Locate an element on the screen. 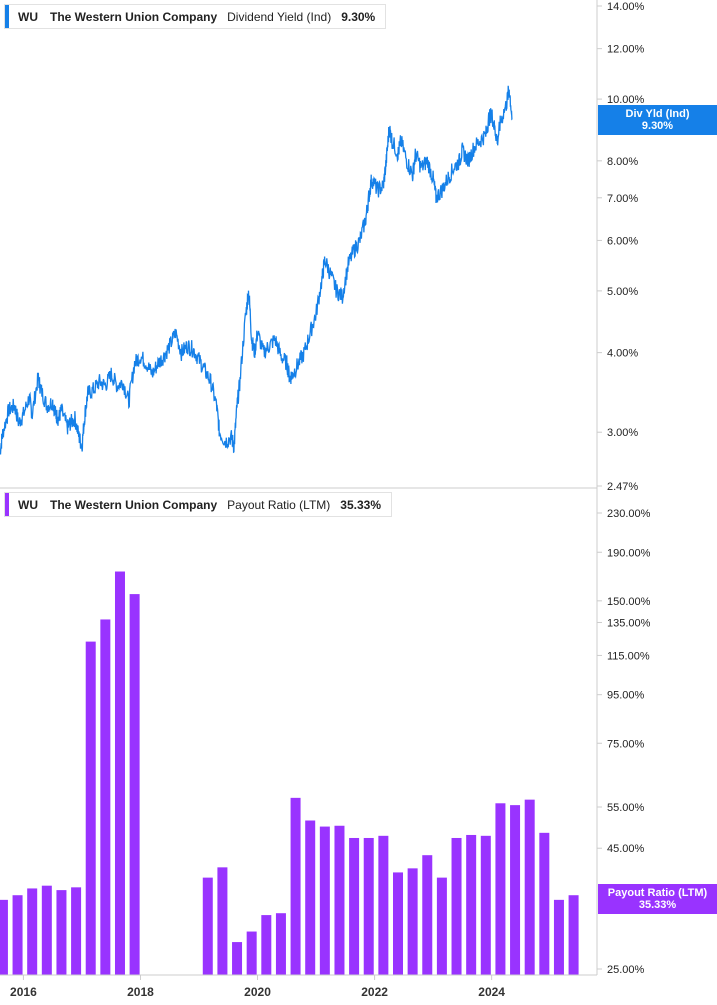 This screenshot has width=717, height=1005. bottom-y-tick-label: 115.00% is located at coordinates (628, 656).